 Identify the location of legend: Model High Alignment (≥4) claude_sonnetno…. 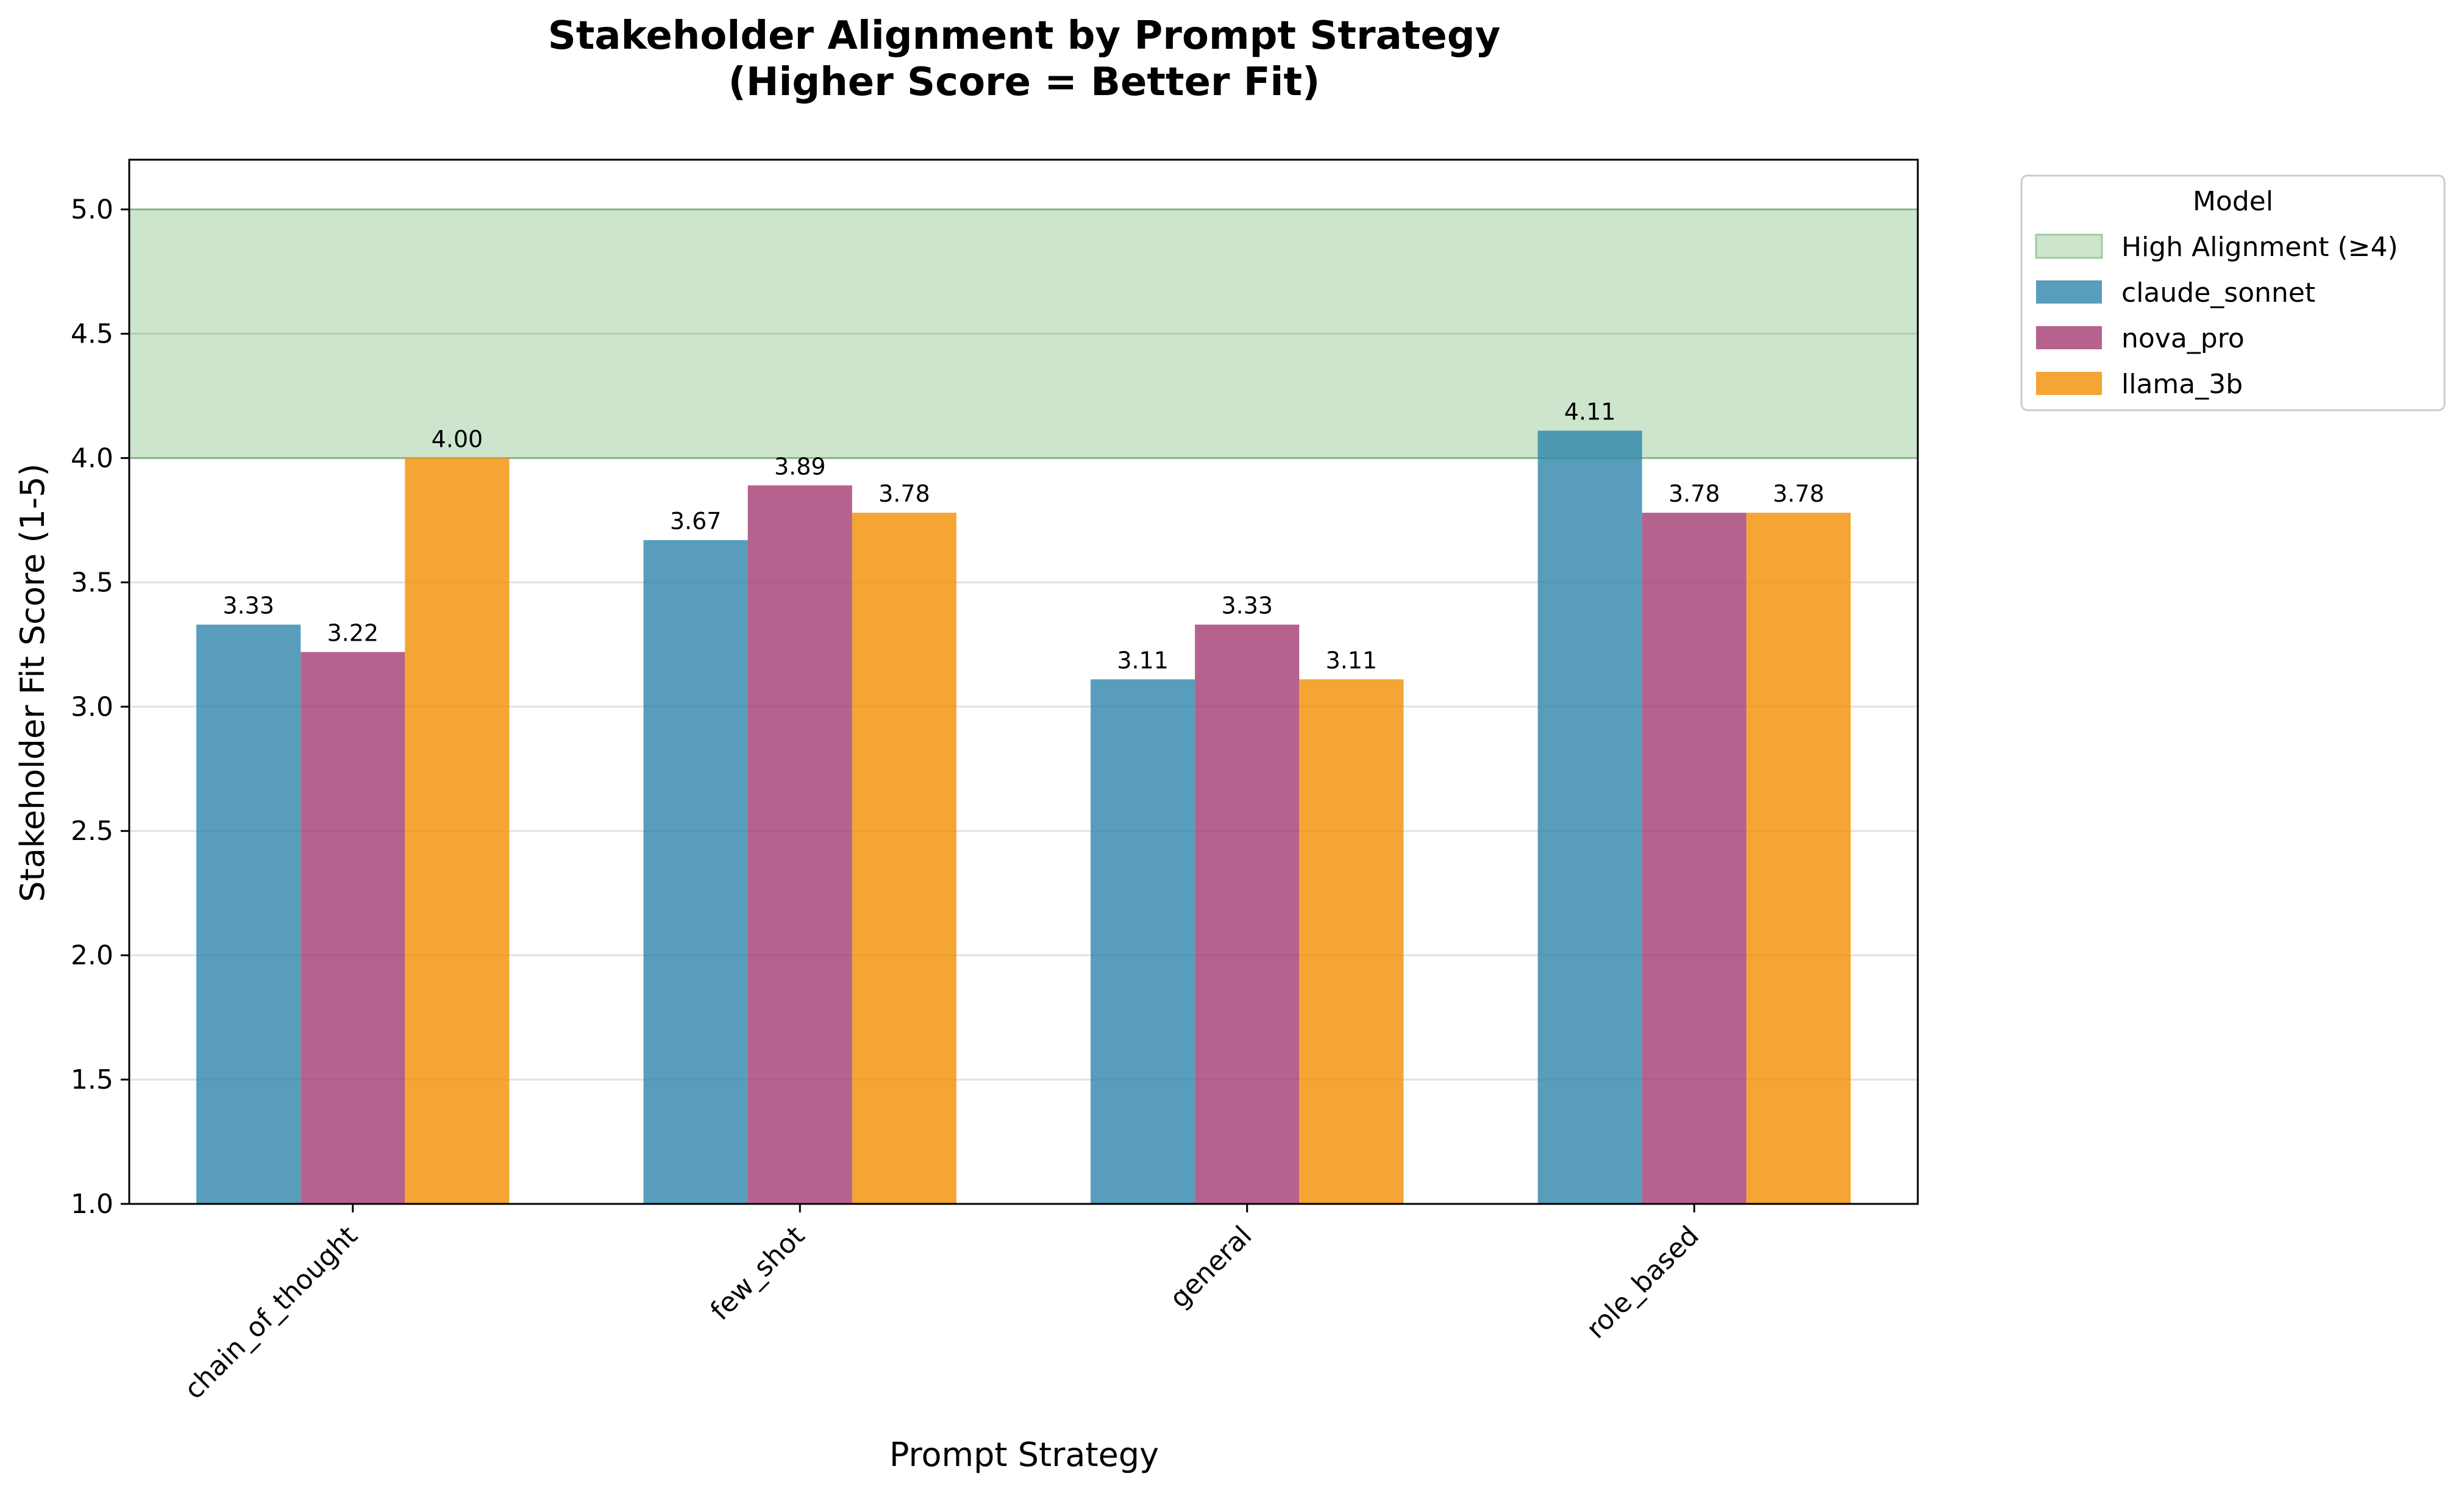
(2233, 292).